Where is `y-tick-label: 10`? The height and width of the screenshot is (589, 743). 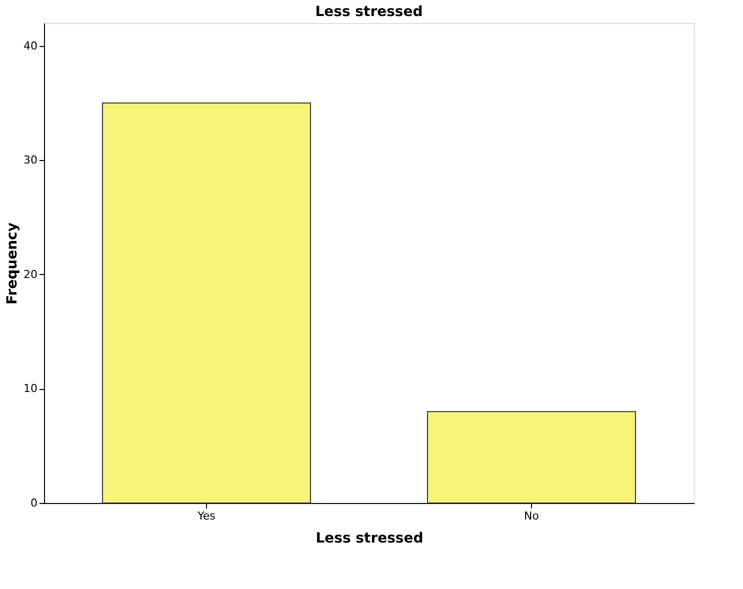
y-tick-label: 10 is located at coordinates (31, 389).